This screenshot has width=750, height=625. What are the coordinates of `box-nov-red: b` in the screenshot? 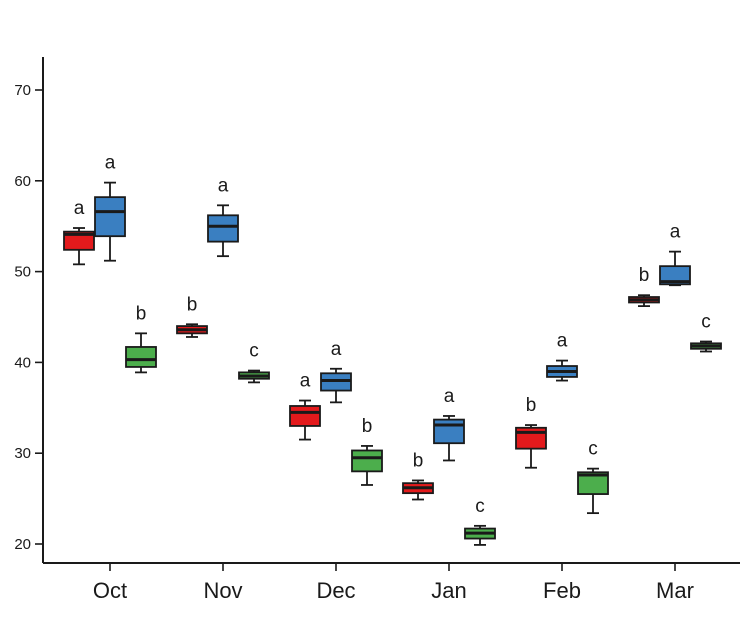 It's located at (192, 316).